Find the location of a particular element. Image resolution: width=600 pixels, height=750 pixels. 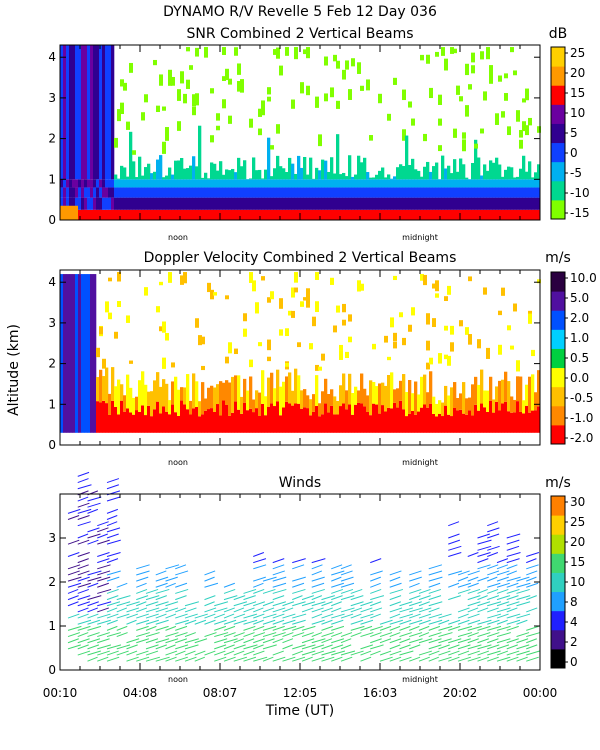

snr-colorbar-swatch is located at coordinates (558, 190).